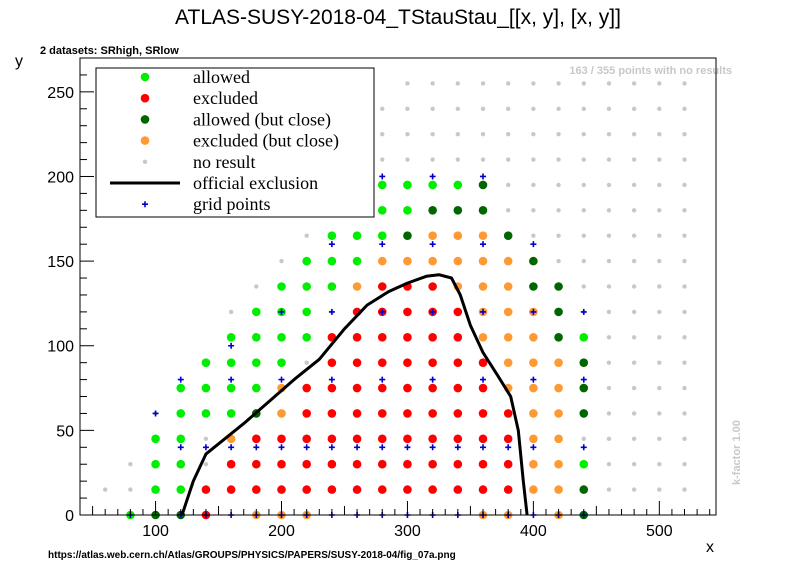  I want to click on x-tick-label: 200, so click(281, 531).